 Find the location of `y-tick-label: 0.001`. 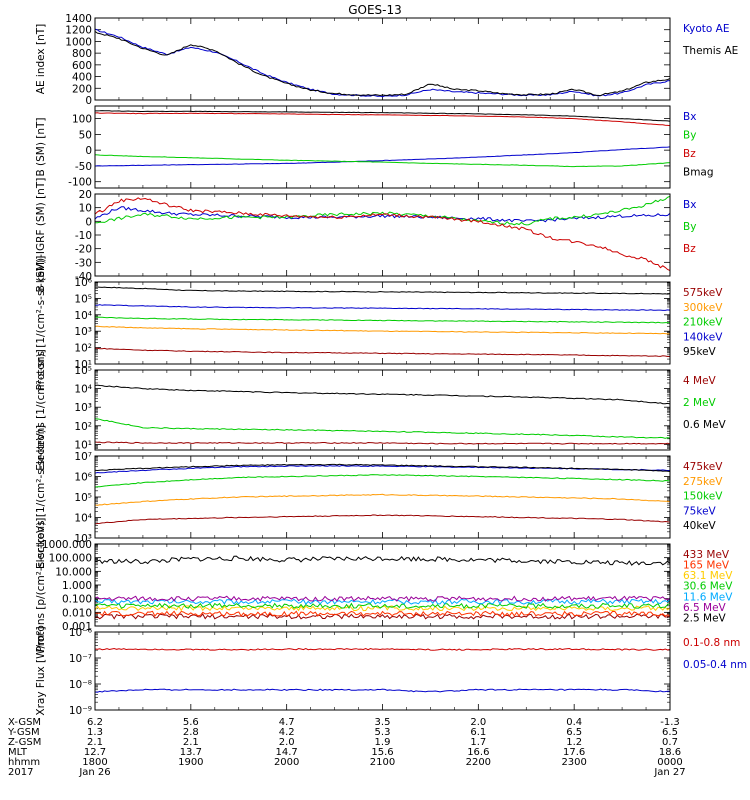

y-tick-label: 0.001 is located at coordinates (77, 627).